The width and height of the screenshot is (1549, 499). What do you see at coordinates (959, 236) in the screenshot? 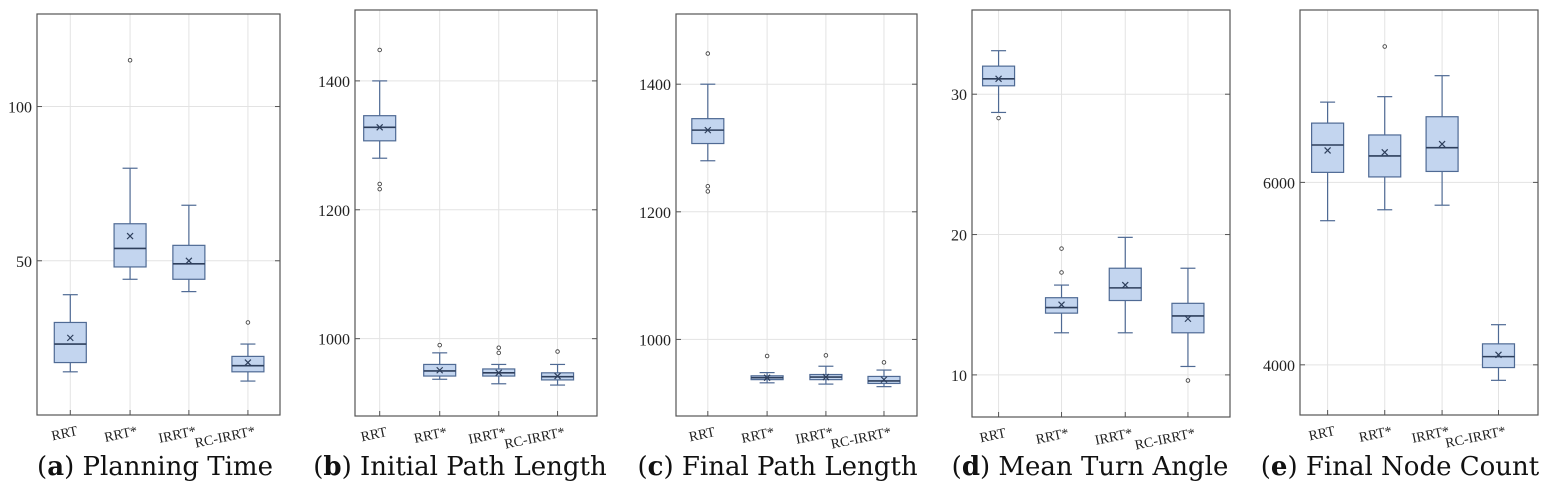
I see `y-tick-label: 20` at bounding box center [959, 236].